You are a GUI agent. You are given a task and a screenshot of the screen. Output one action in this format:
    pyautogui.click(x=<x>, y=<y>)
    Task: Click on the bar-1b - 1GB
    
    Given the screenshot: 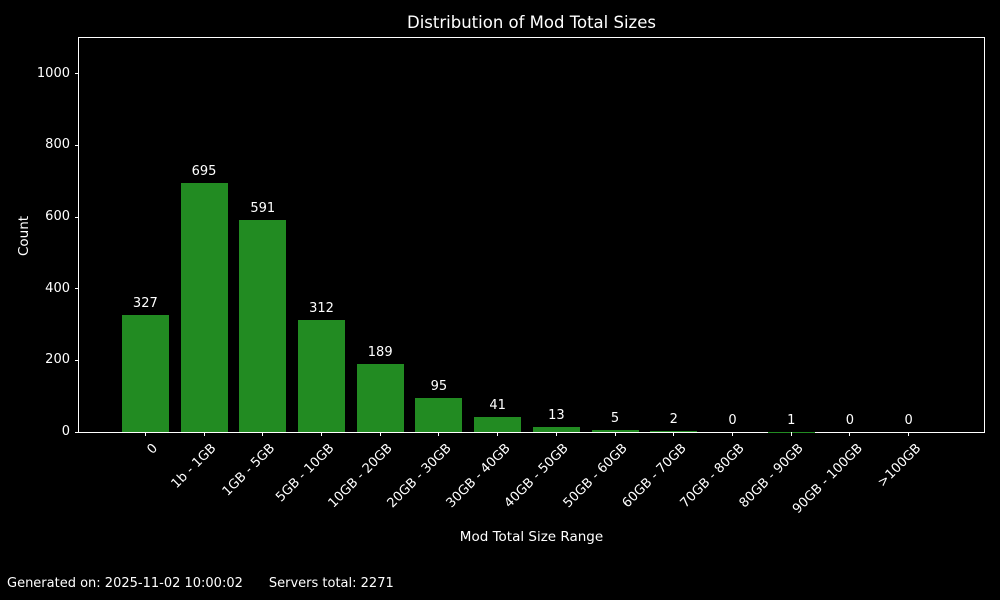 What is the action you would take?
    pyautogui.click(x=204, y=307)
    